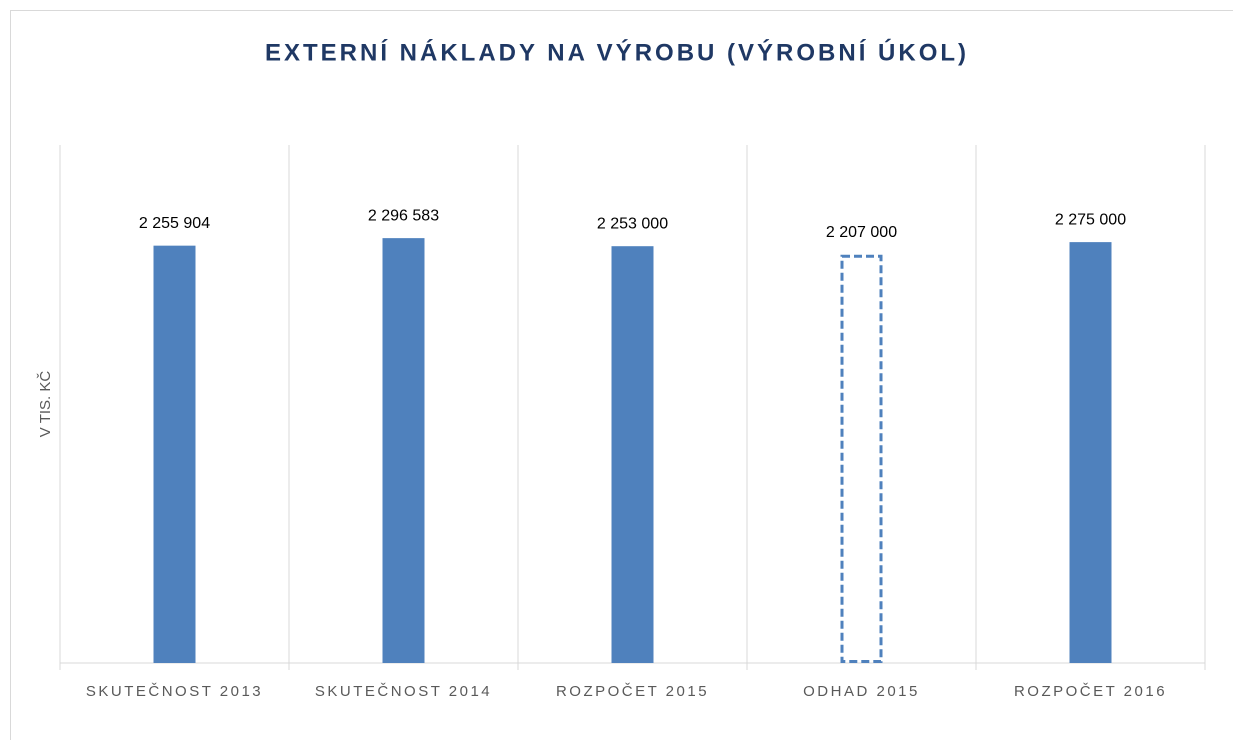 Image resolution: width=1233 pixels, height=740 pixels. Describe the element at coordinates (45, 404) in the screenshot. I see `y-axis-label: V TIS. KČ` at that location.